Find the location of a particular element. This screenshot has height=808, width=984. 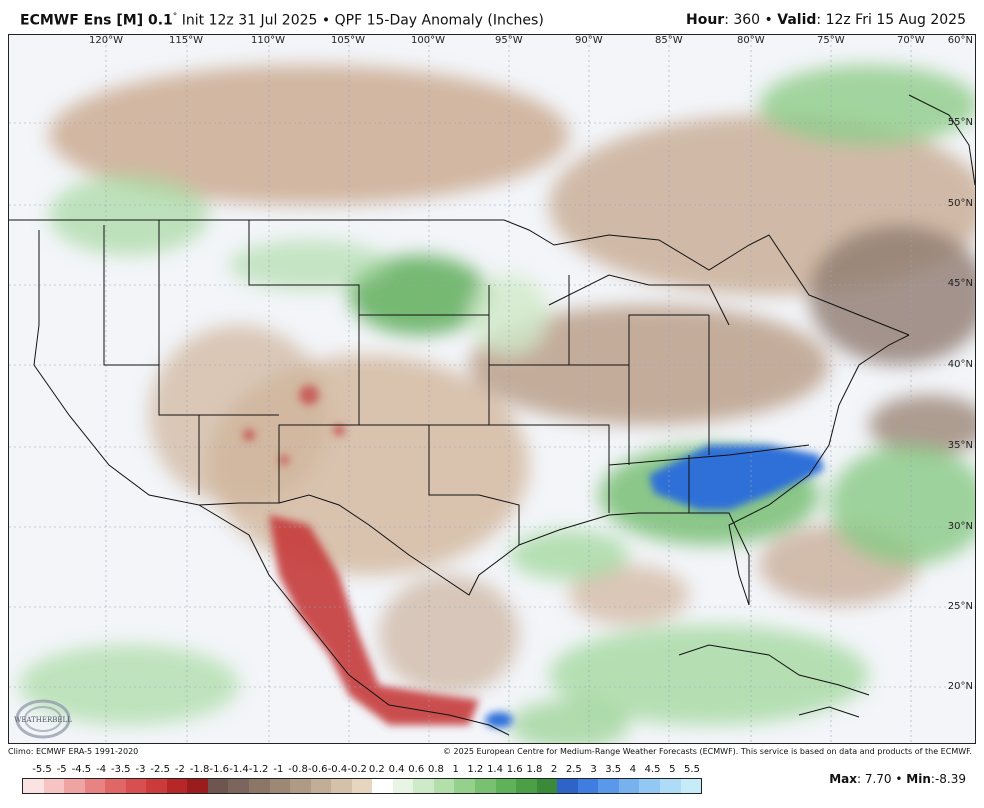

climo-credit: Climo: ECMWF ERA-5 1991-2020 is located at coordinates (73, 751).